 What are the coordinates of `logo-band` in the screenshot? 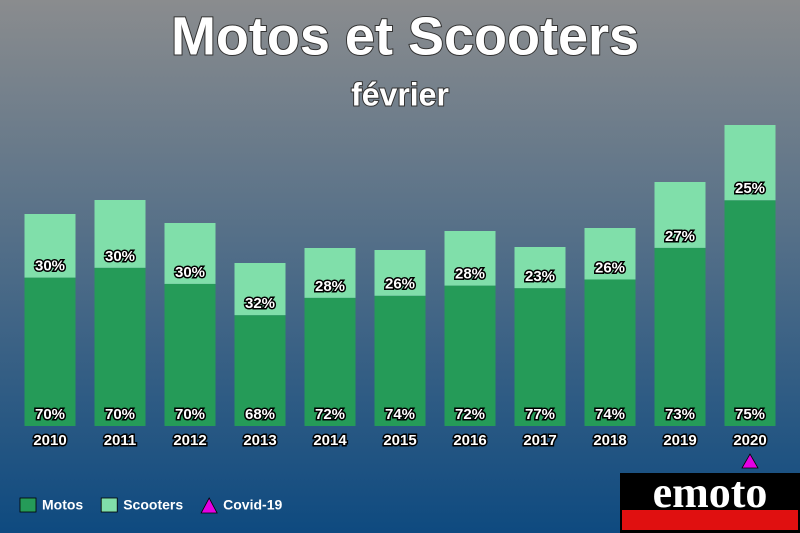 It's located at (710, 520).